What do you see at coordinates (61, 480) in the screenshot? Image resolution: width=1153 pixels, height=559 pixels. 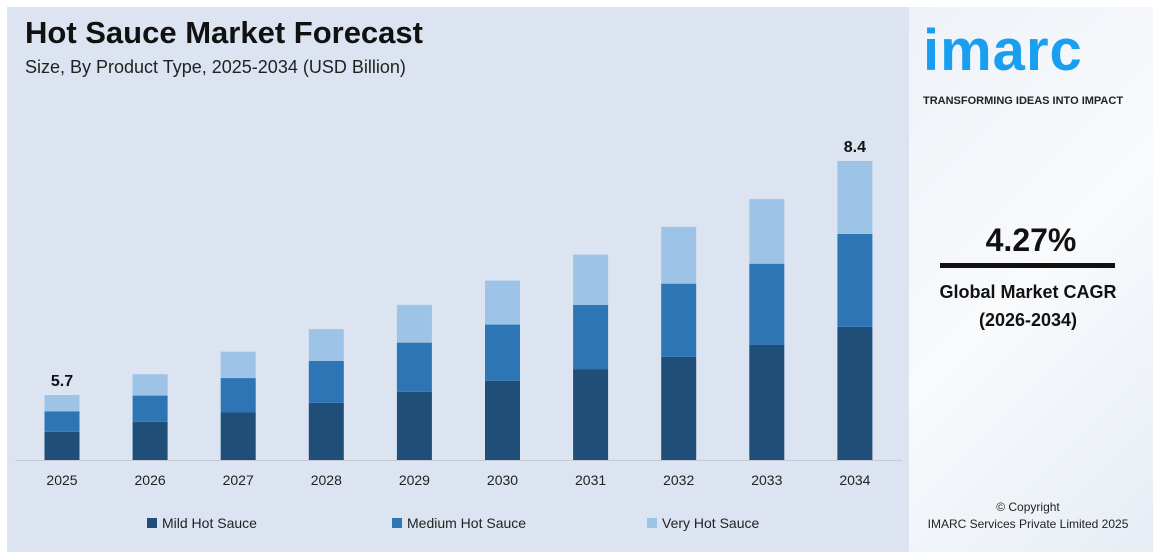 I see `x-tick-label: 2025` at bounding box center [61, 480].